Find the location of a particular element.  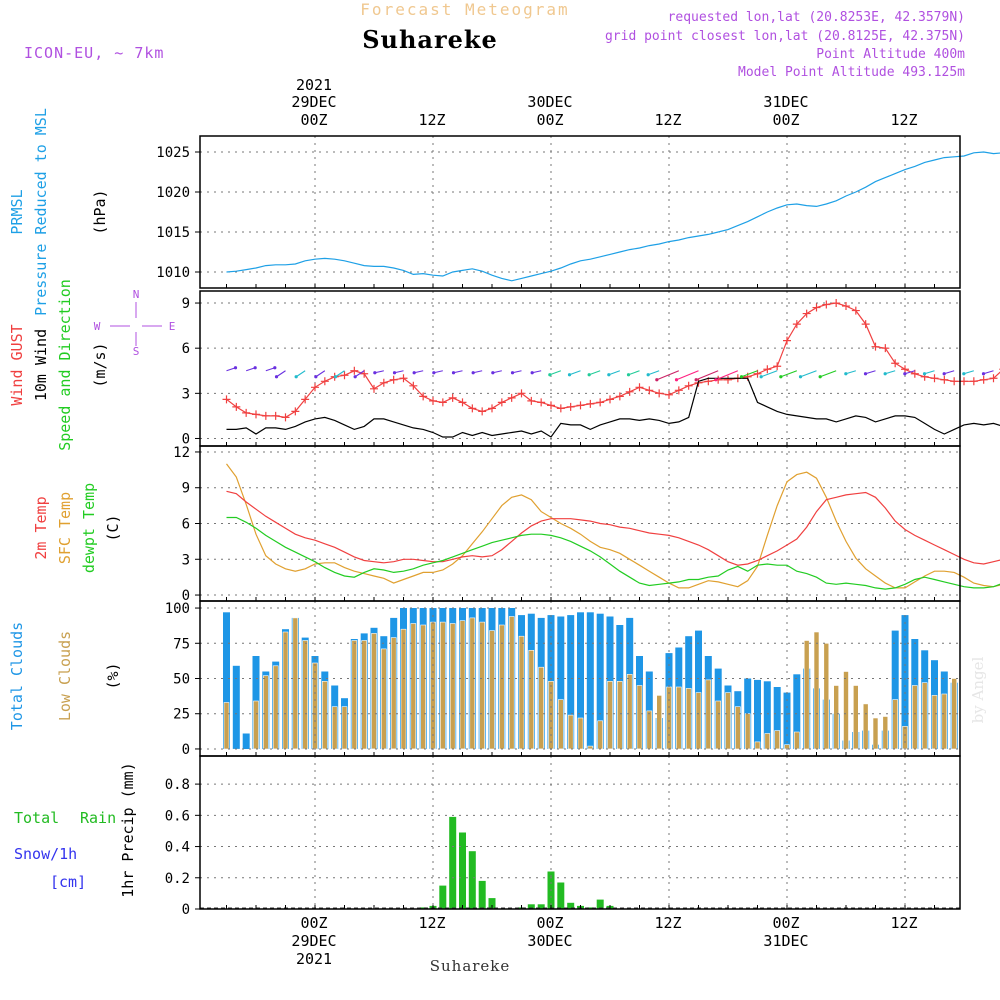

clouds-unit: (%) is located at coordinates (113, 675).